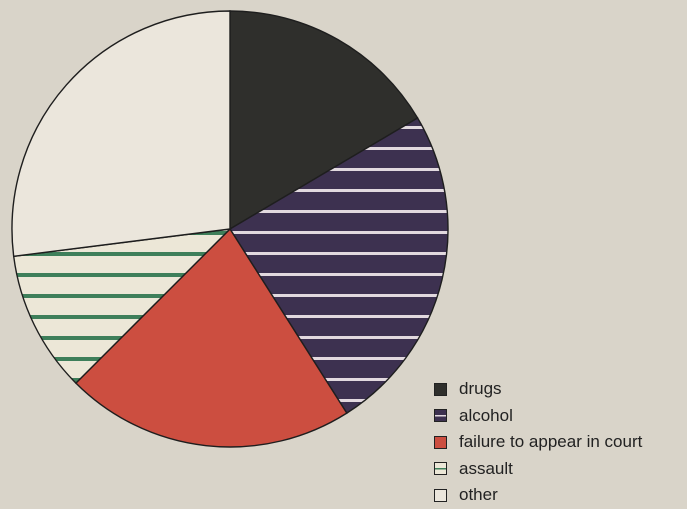 Image resolution: width=687 pixels, height=509 pixels. Describe the element at coordinates (559, 495) in the screenshot. I see `legend-item-other: other` at that location.